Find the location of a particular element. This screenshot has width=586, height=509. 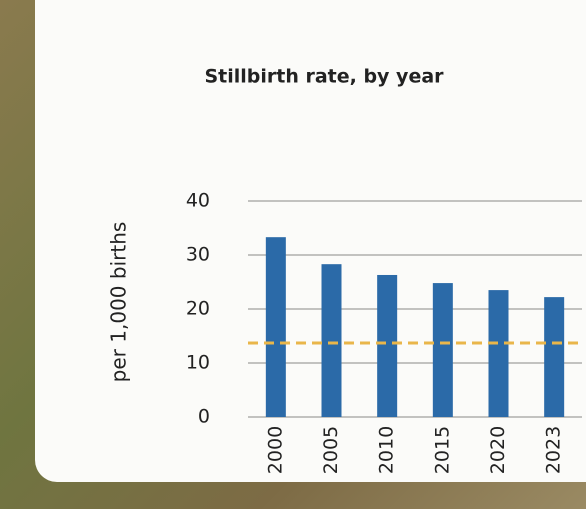

y-tick-label: 40 is located at coordinates (198, 201).